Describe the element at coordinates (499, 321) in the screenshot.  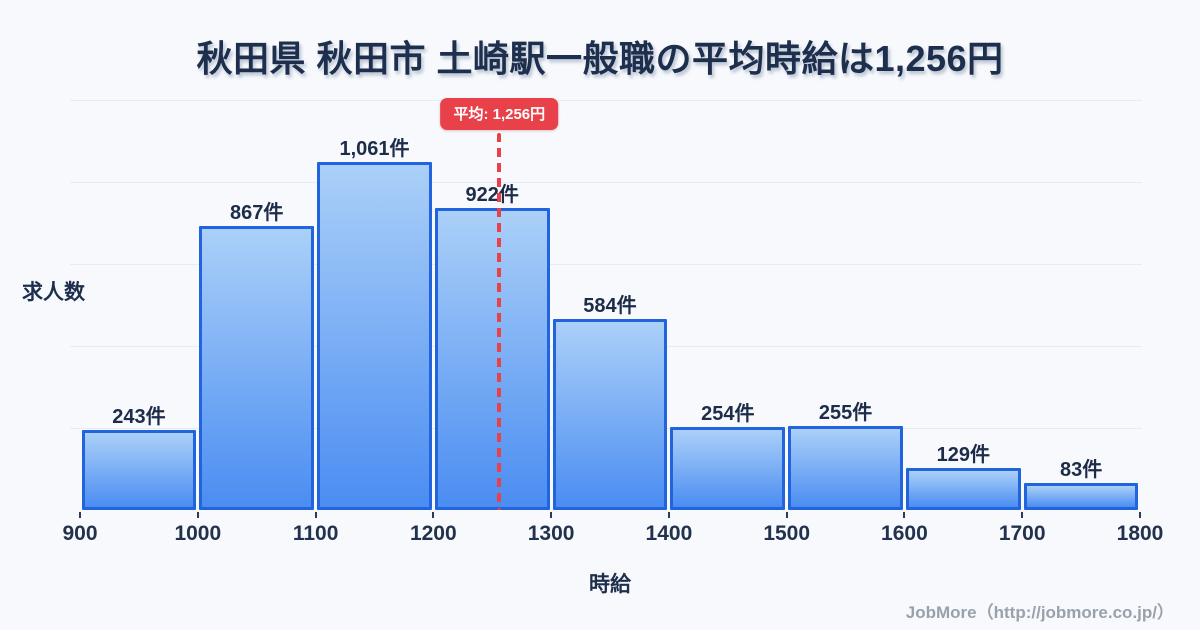
I see `mean-line` at that location.